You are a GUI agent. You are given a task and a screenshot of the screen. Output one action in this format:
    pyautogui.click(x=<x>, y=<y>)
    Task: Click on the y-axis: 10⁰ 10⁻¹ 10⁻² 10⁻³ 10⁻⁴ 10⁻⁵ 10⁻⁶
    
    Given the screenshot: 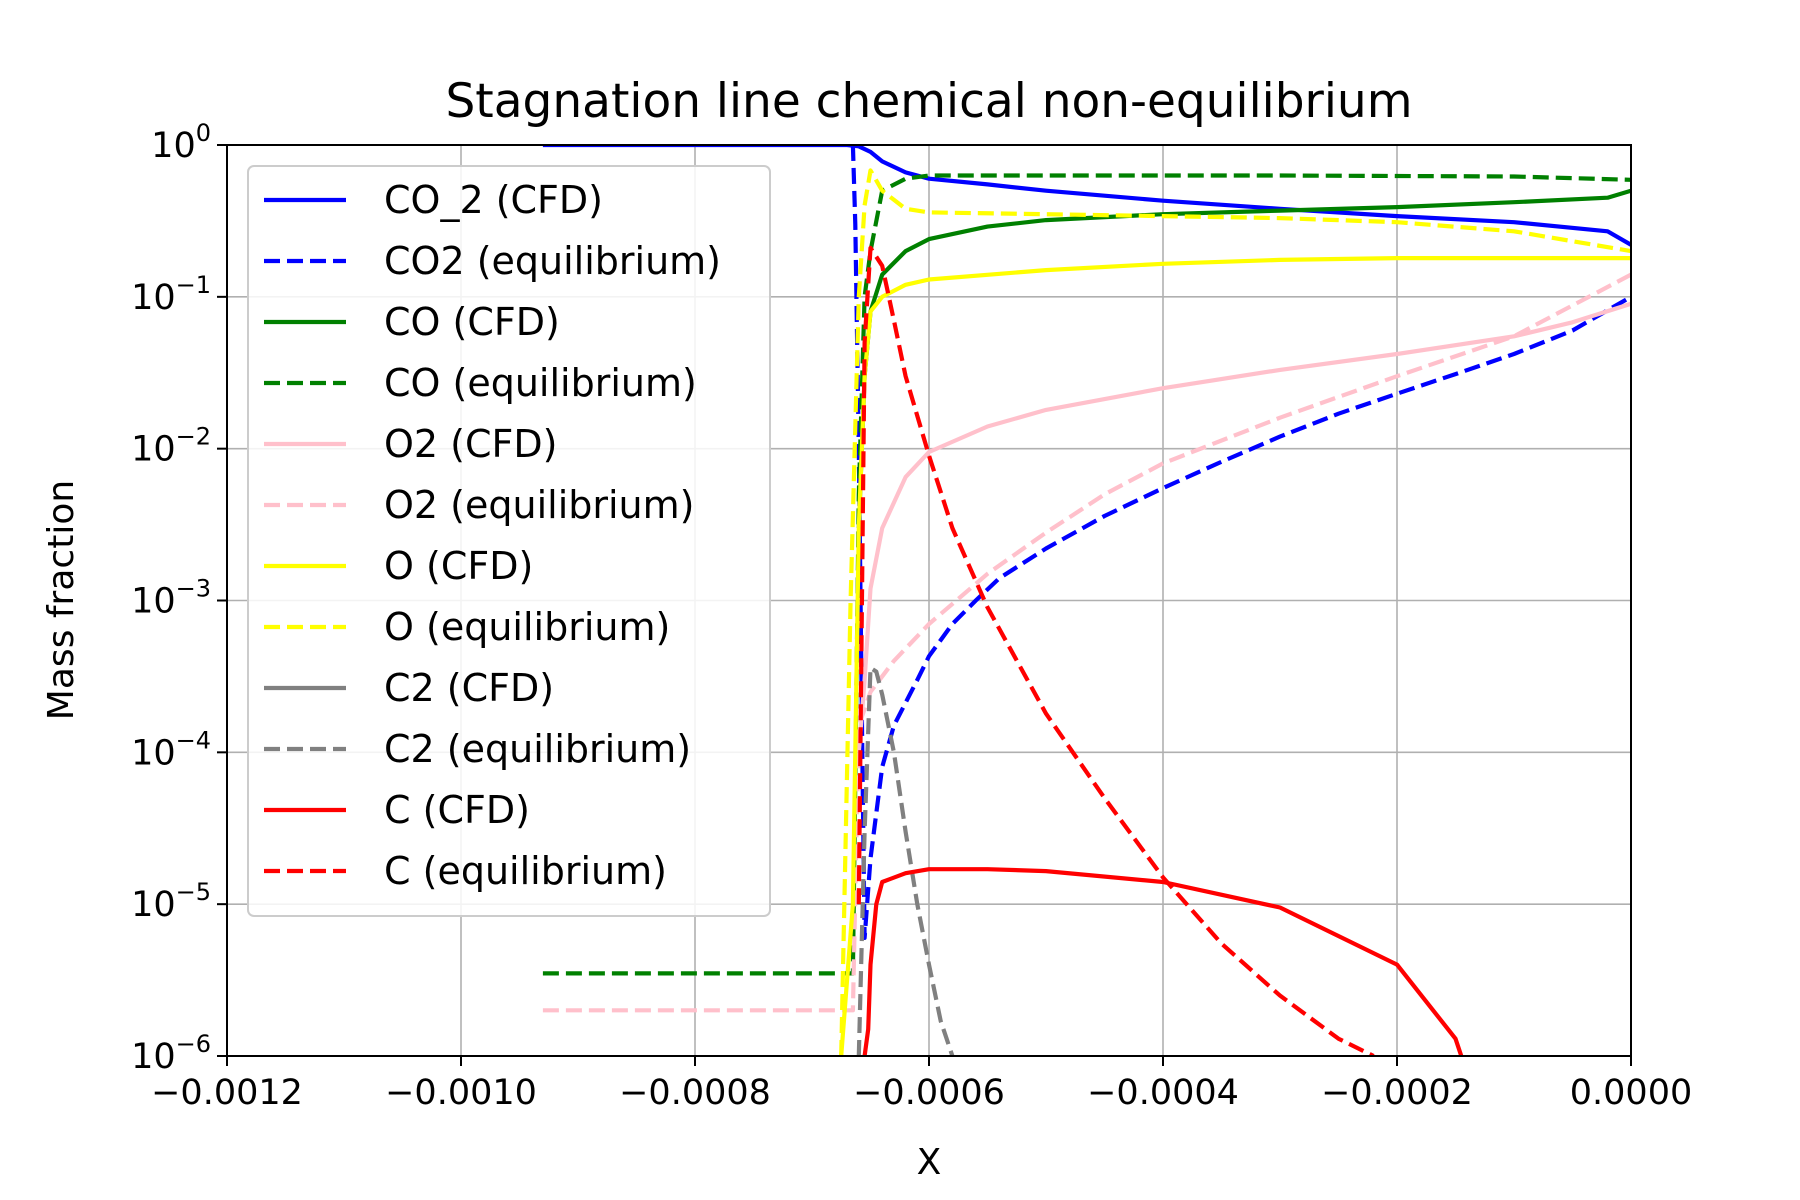 What is the action you would take?
    pyautogui.click(x=179, y=598)
    